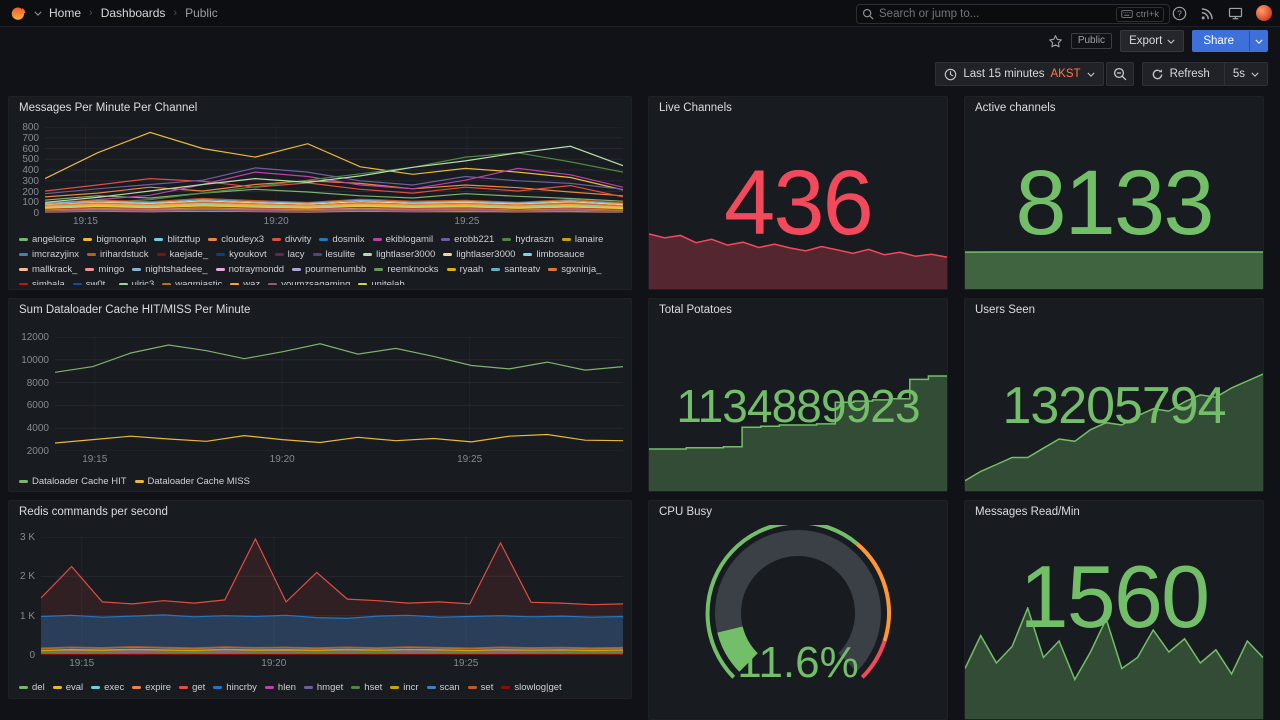 The width and height of the screenshot is (1280, 720). I want to click on legend-item: santeatv, so click(515, 269).